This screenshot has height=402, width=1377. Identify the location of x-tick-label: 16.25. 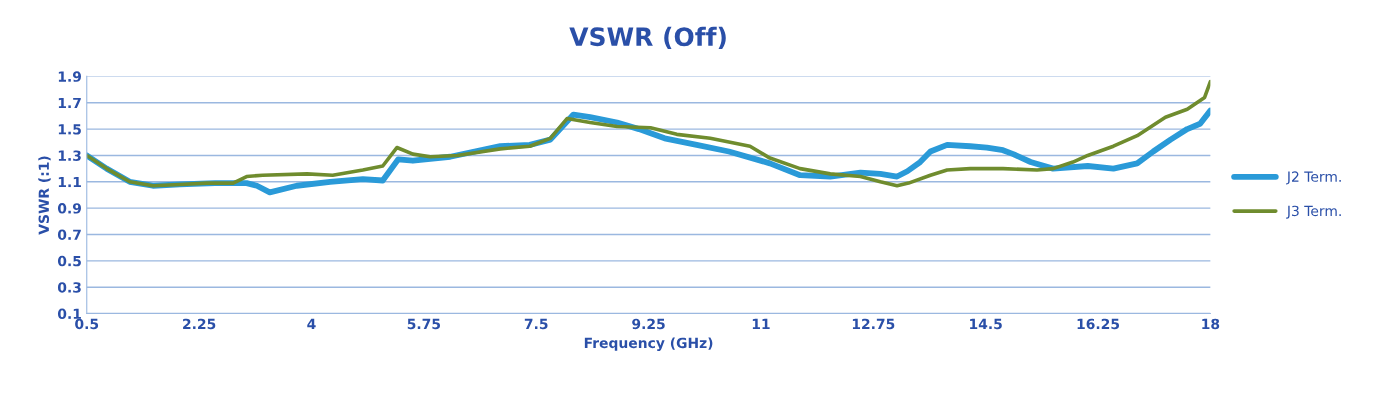
(1098, 324).